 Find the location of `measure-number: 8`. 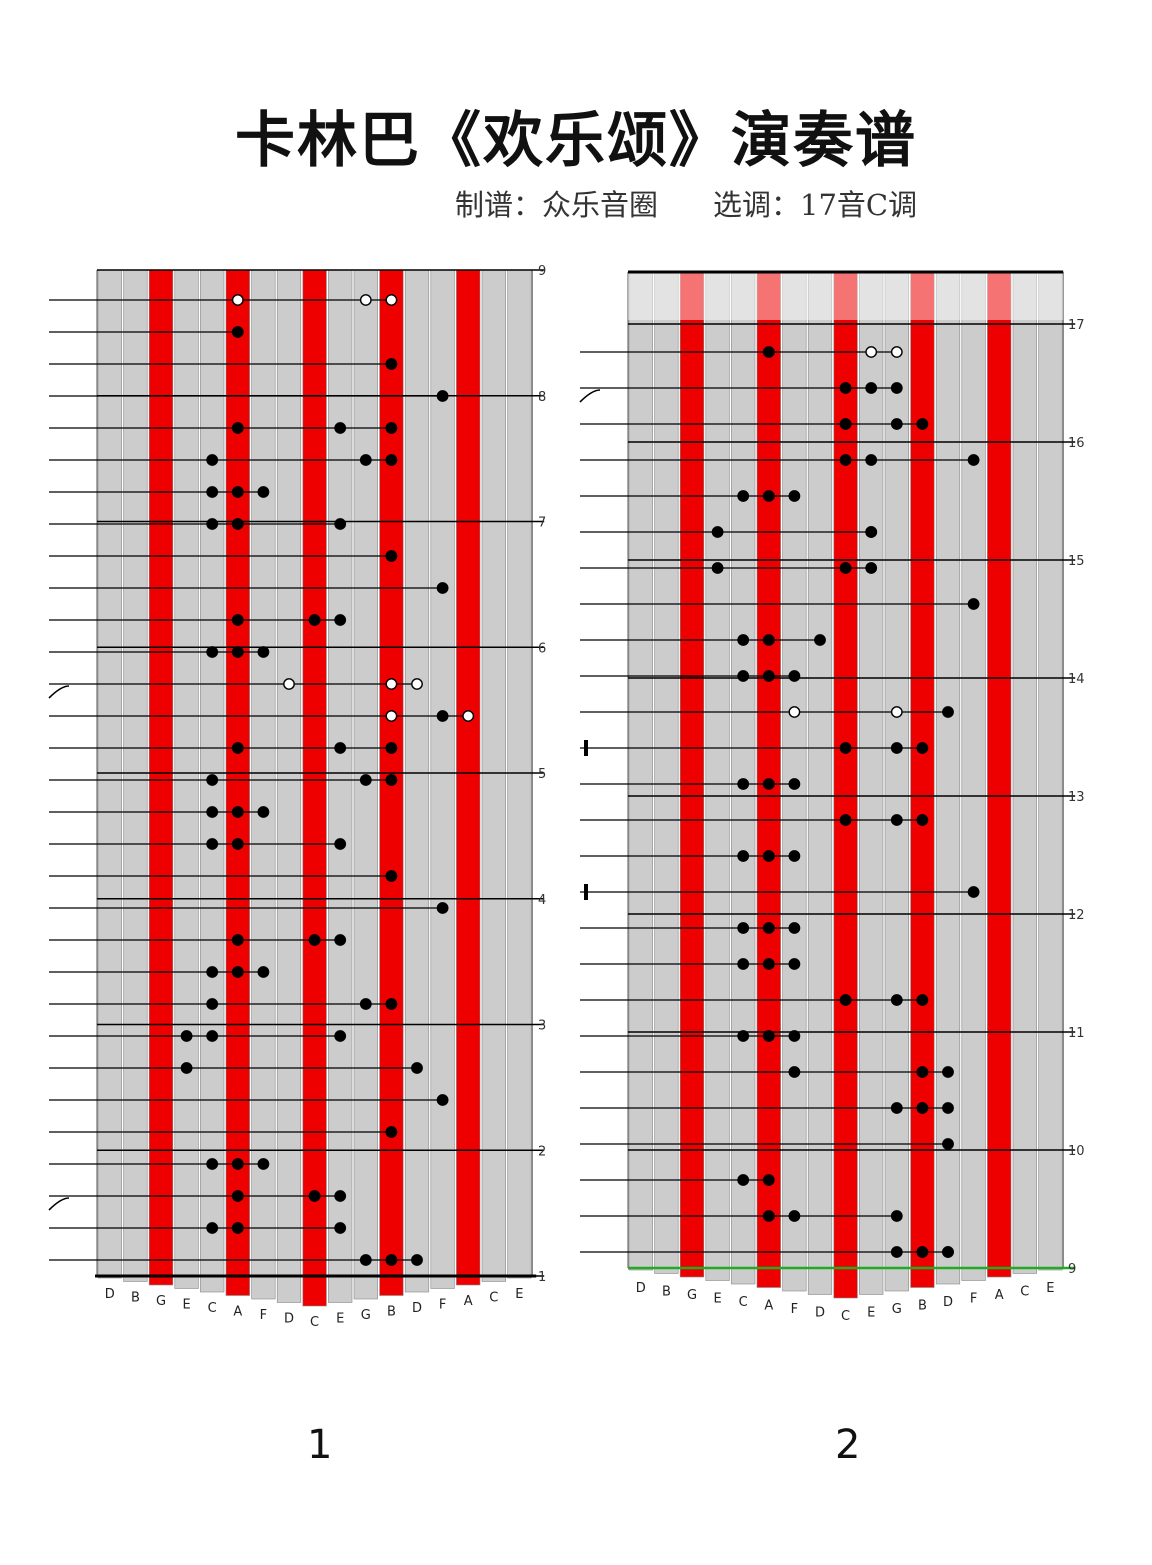

measure-number: 8 is located at coordinates (542, 397).